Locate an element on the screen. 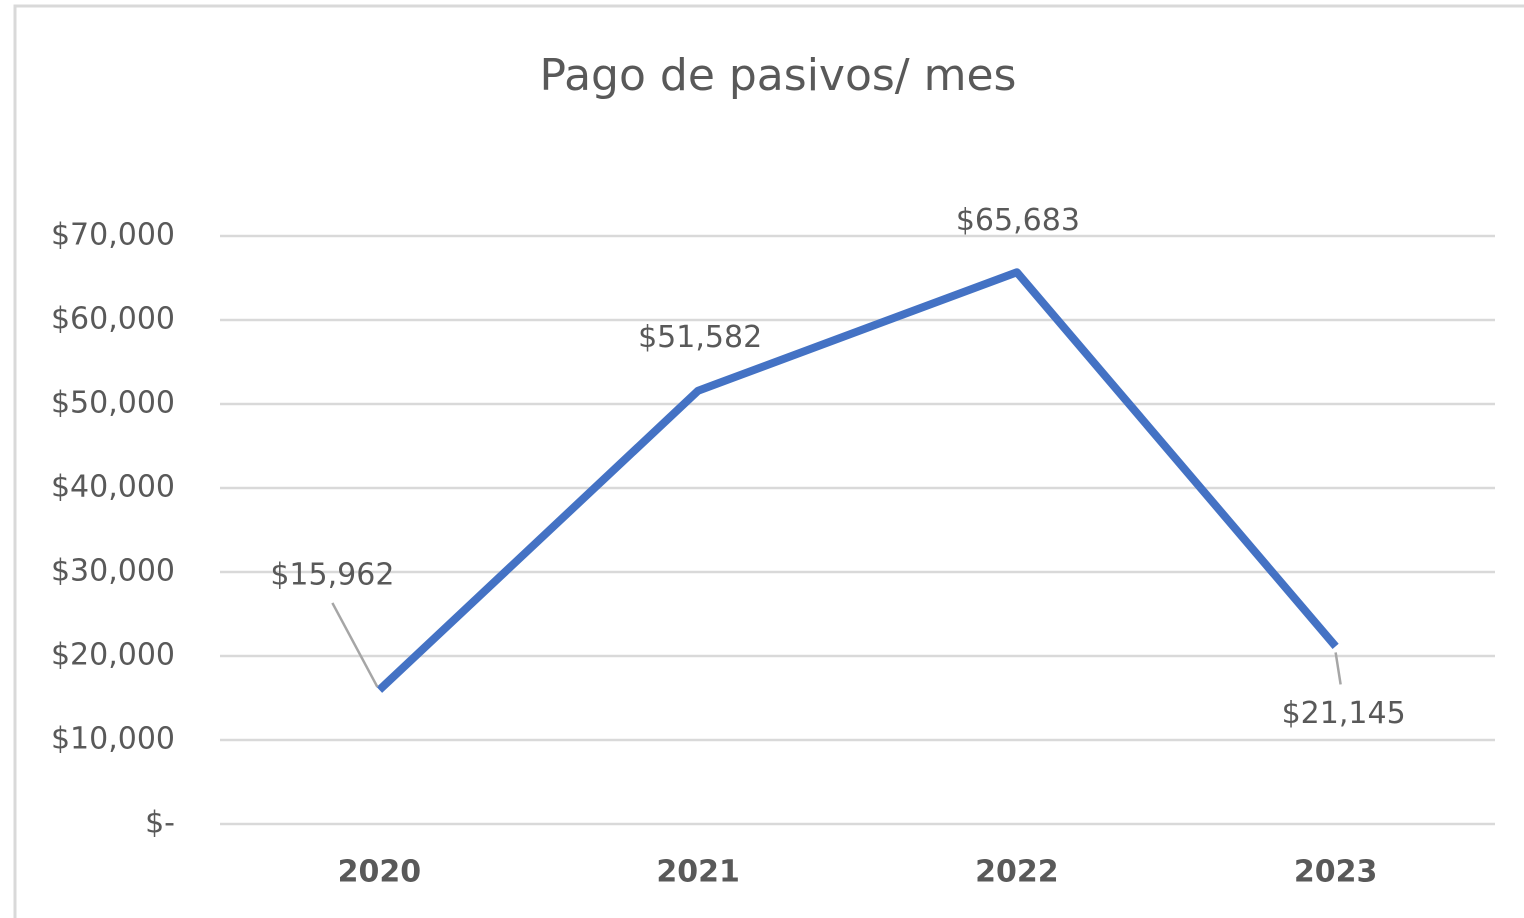 Image resolution: width=1524 pixels, height=918 pixels. y-tick-label: $70,000 is located at coordinates (113, 235).